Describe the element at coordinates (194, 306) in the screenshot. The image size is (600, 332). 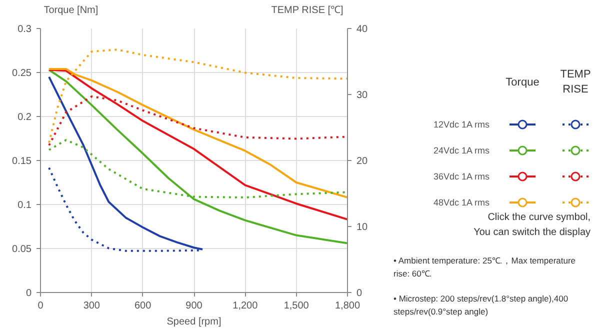
I see `x-tick-label: 900` at that location.